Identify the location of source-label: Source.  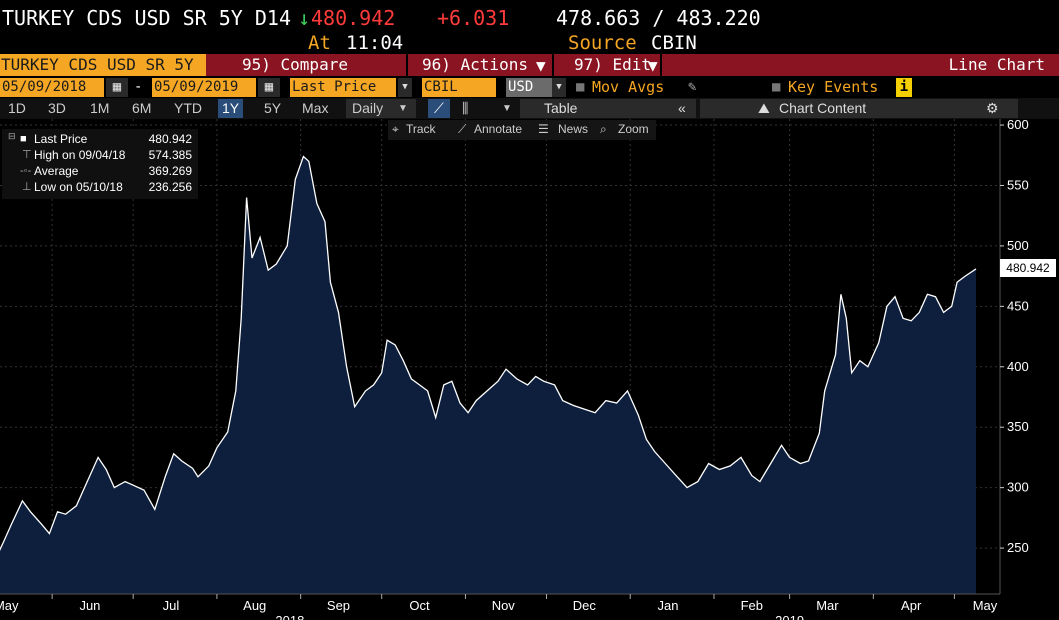
(602, 43).